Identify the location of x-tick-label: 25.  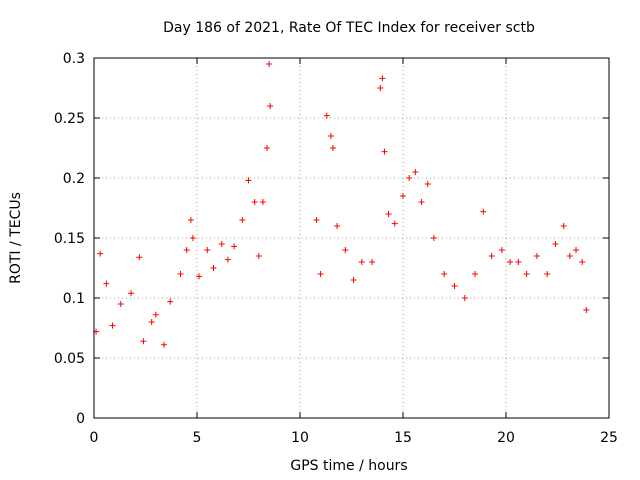
(609, 438).